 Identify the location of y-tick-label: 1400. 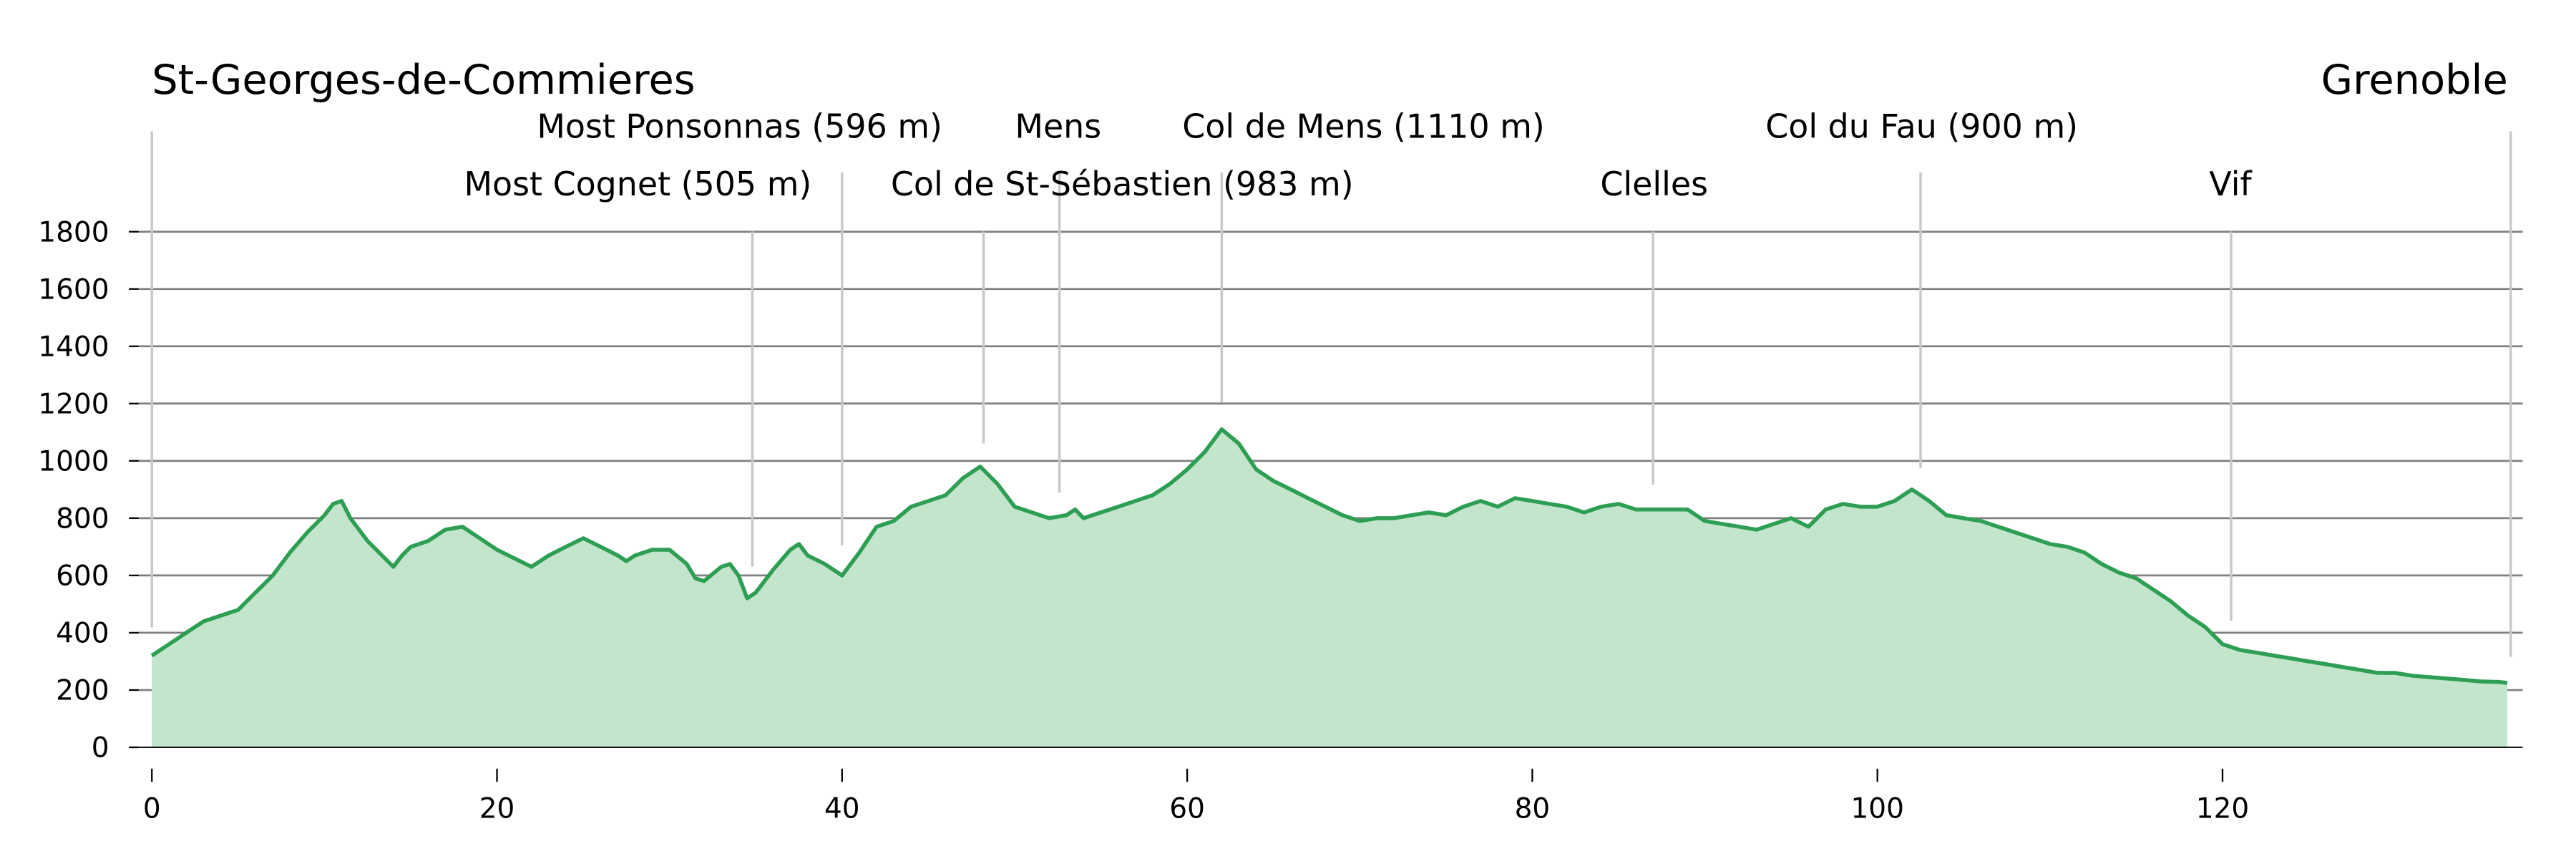
(73, 347).